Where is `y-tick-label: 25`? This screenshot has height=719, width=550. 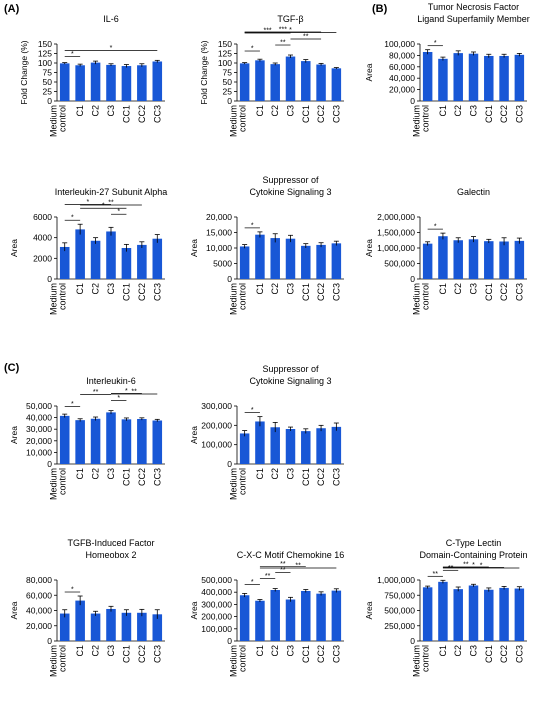
y-tick-label: 25 is located at coordinates (48, 92).